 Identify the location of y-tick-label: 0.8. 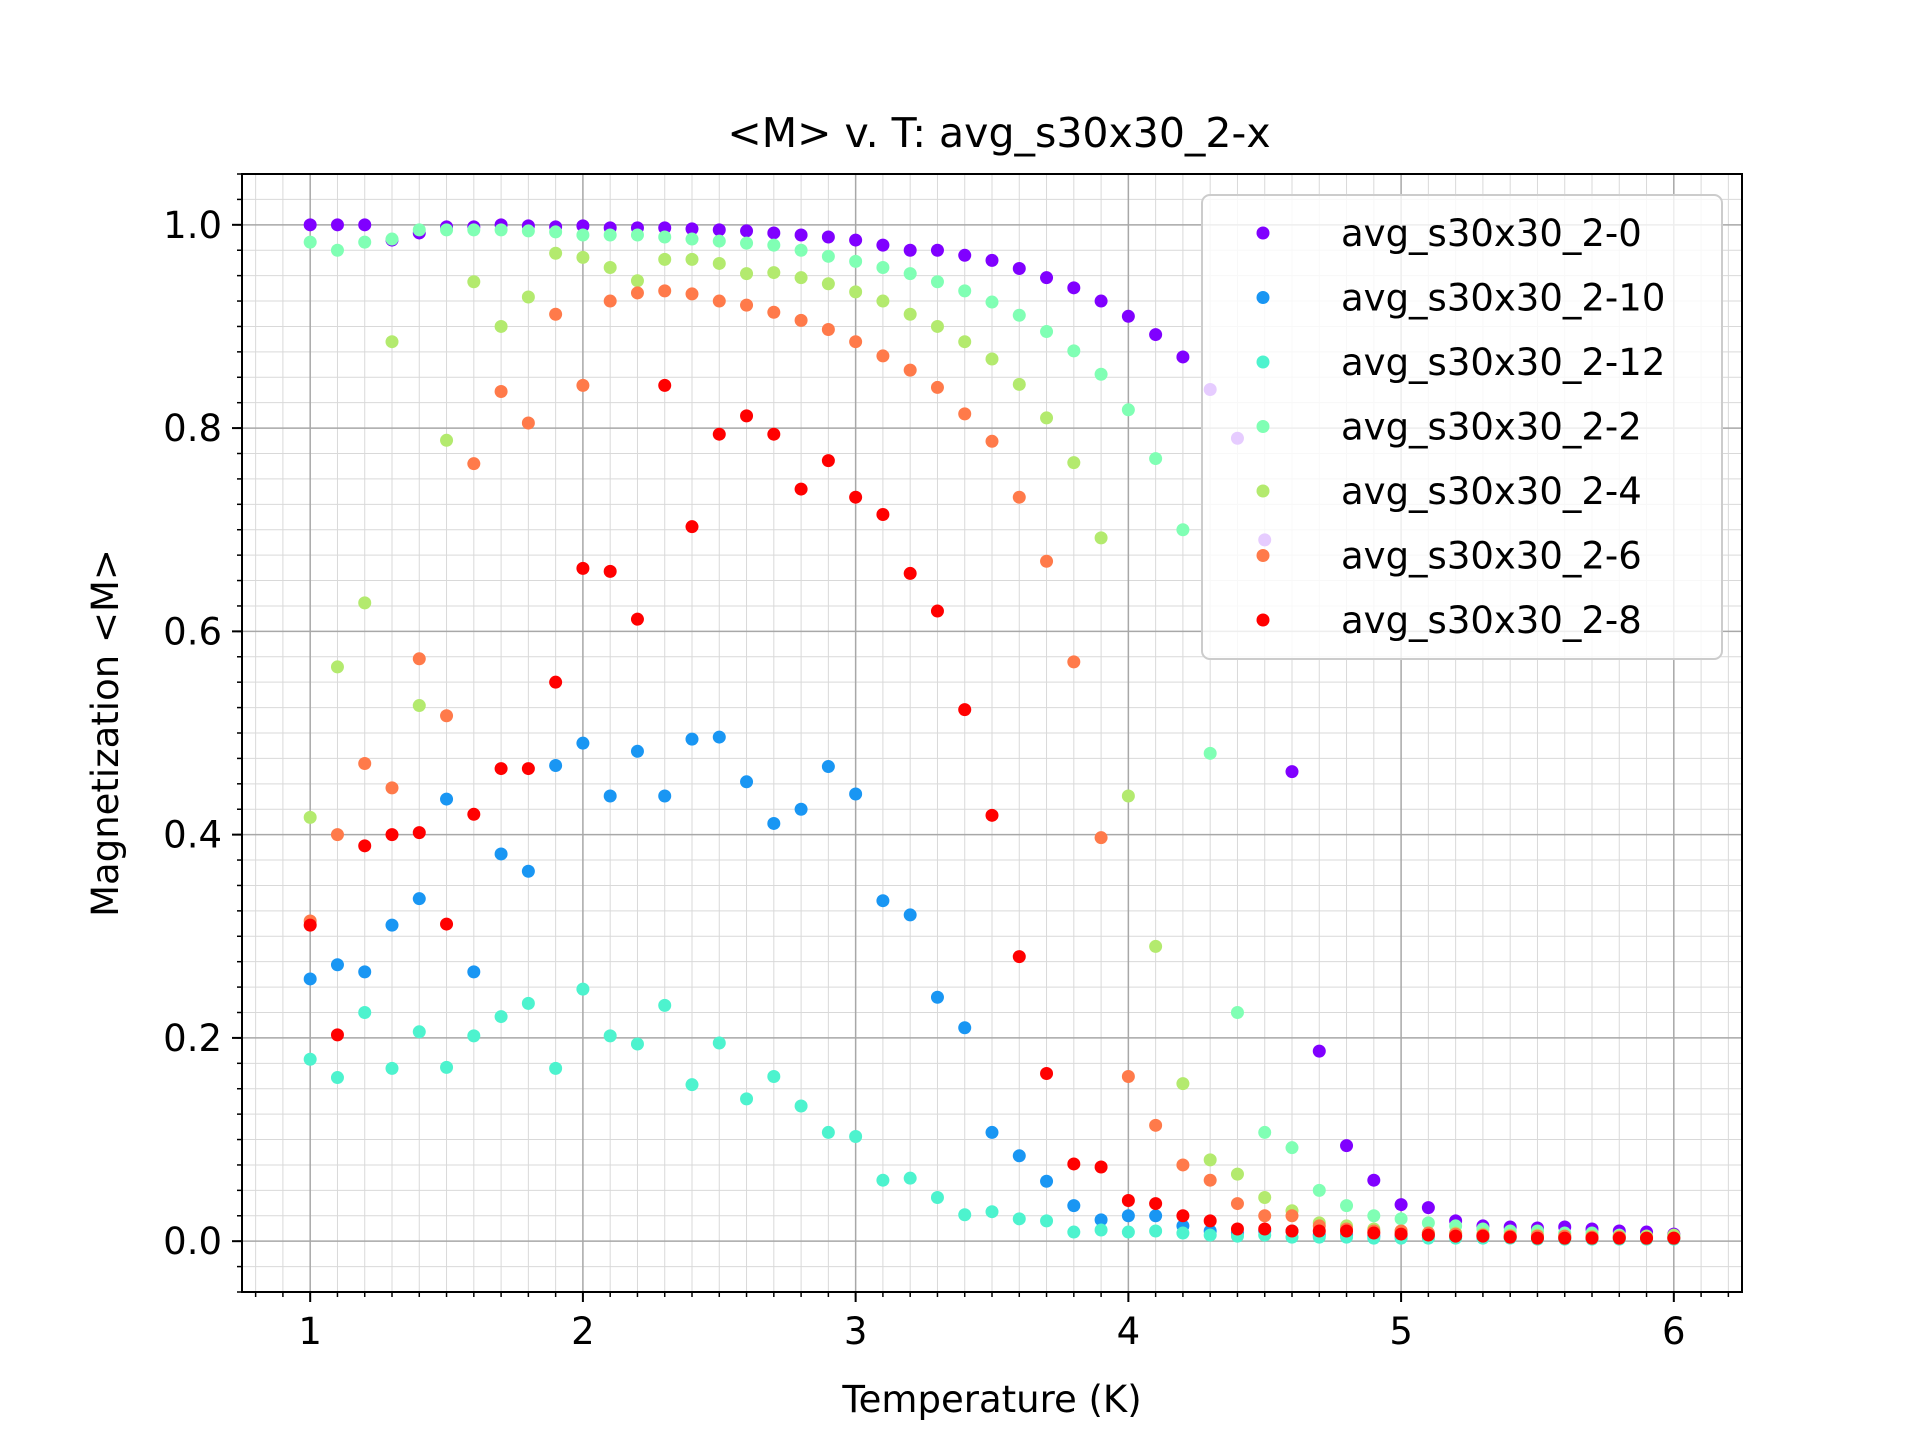
(192, 428).